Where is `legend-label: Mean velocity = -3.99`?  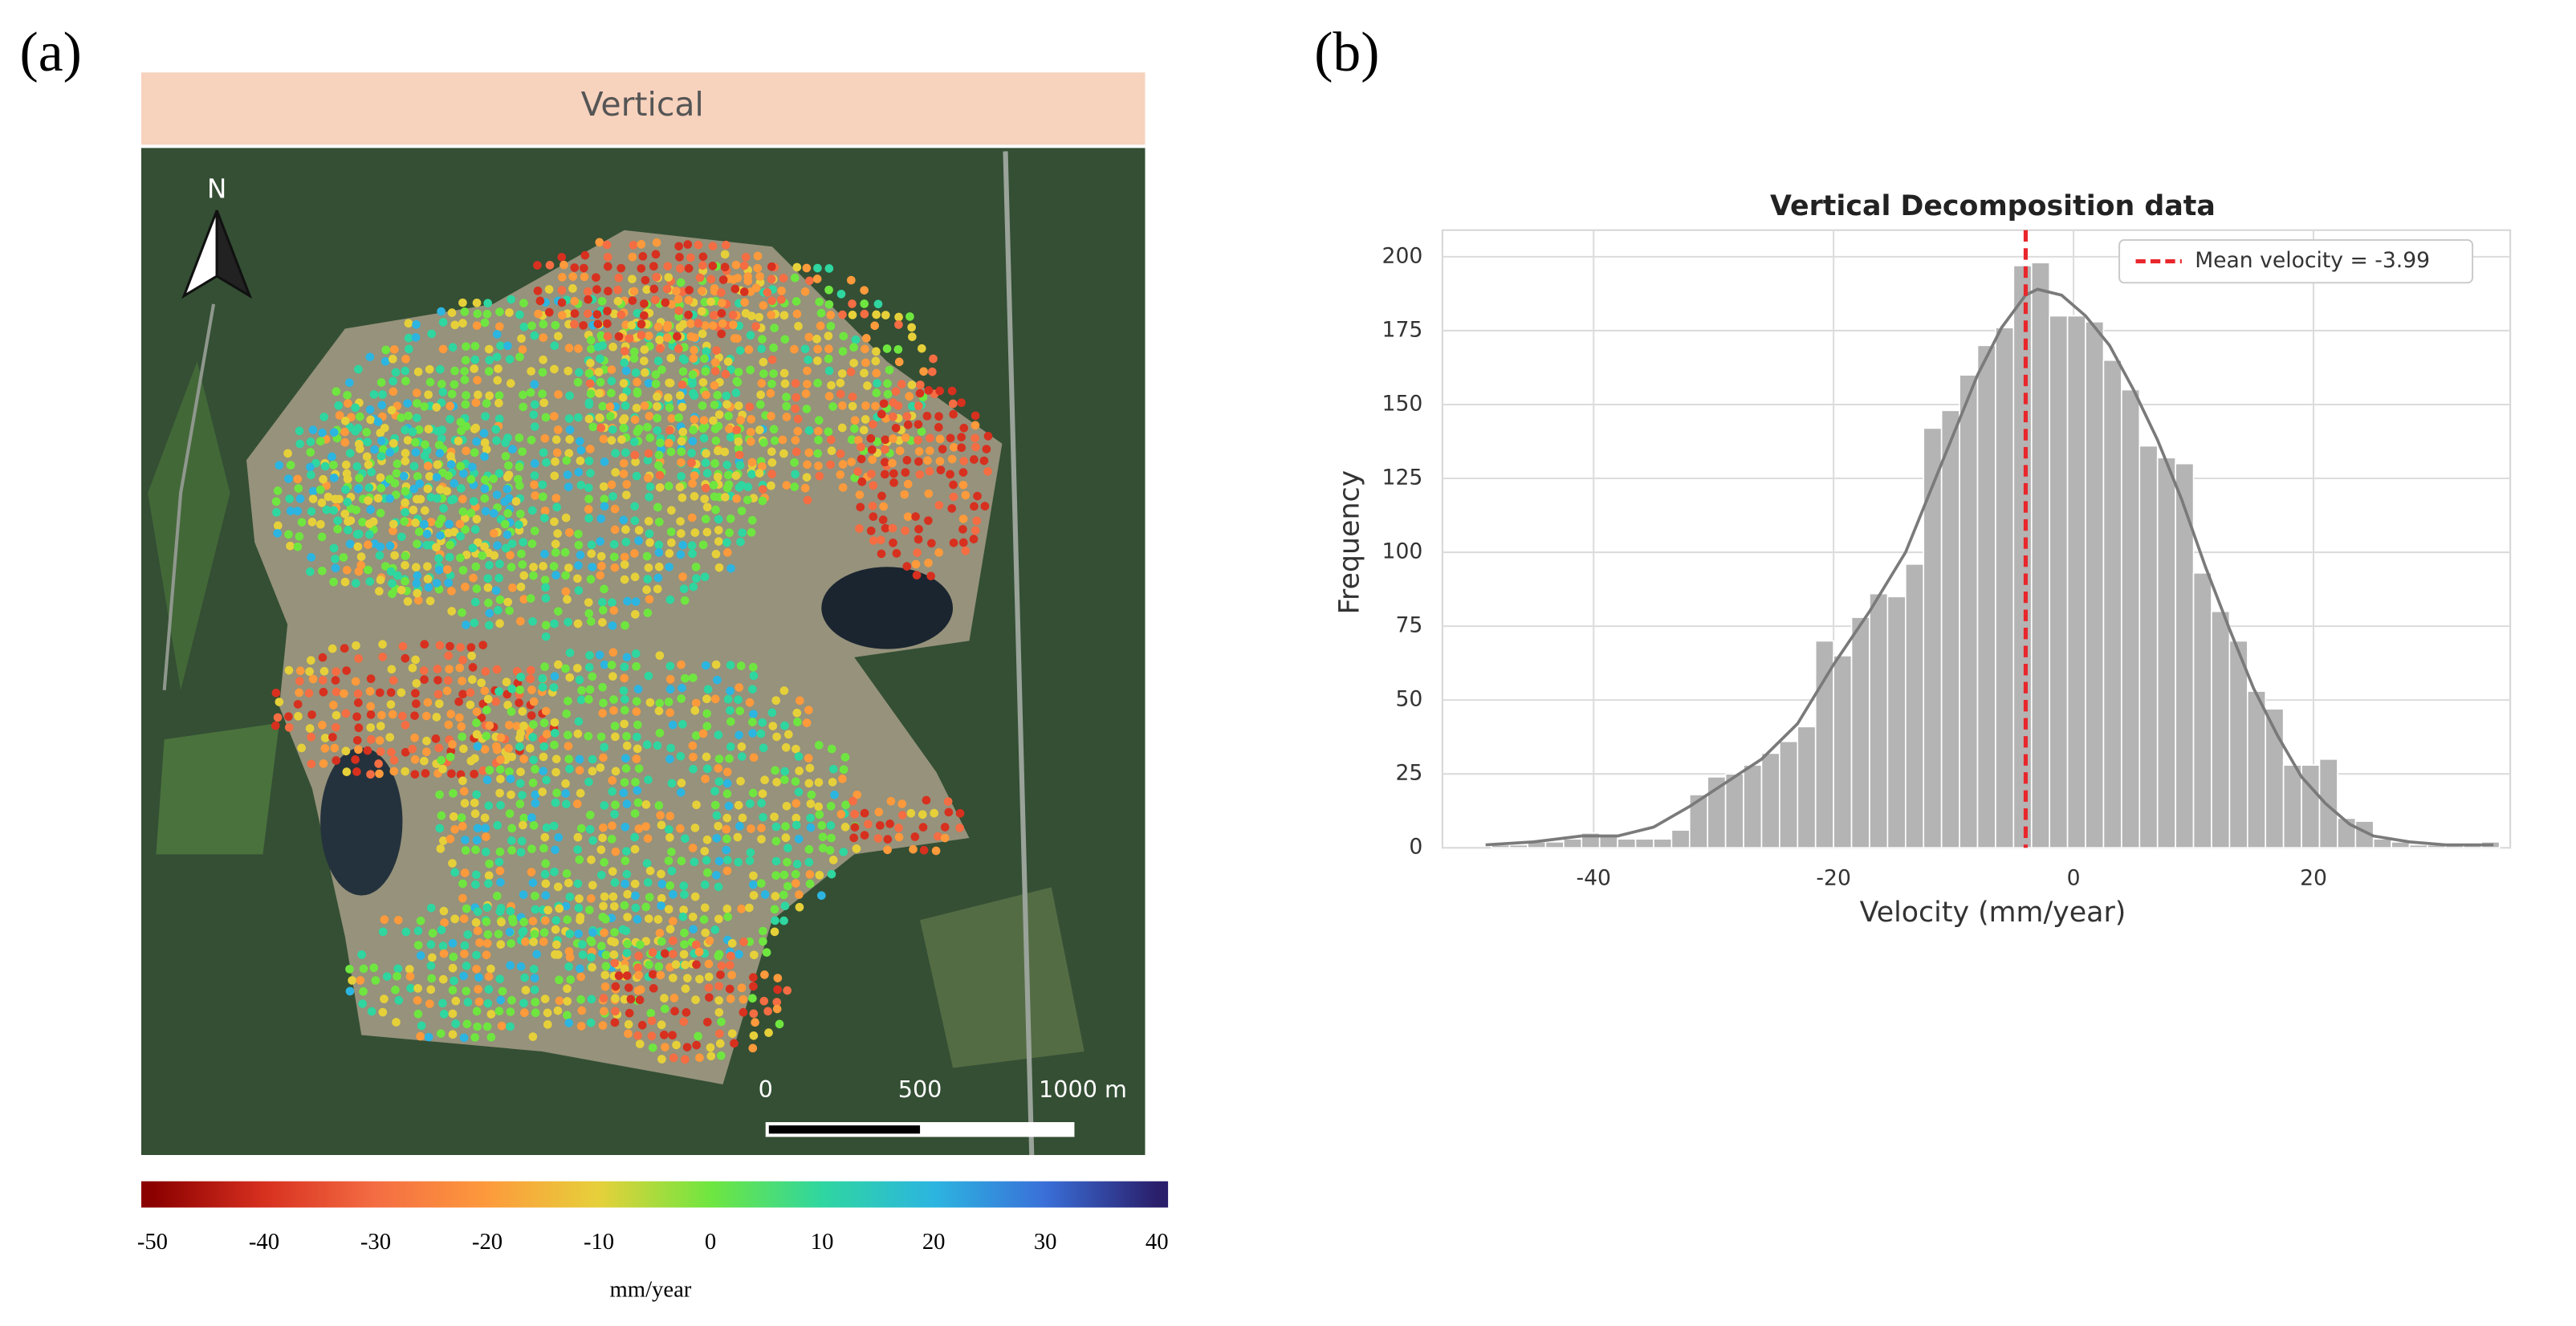
legend-label: Mean velocity = -3.99 is located at coordinates (2312, 260).